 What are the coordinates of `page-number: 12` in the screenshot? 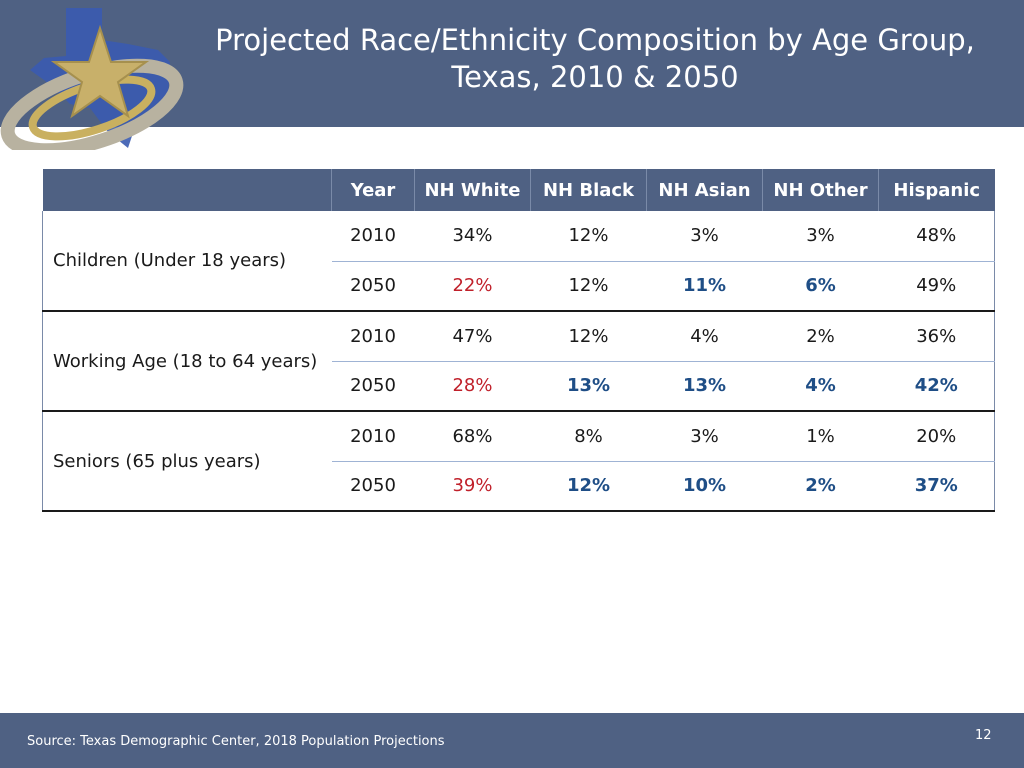 It's located at (983, 735).